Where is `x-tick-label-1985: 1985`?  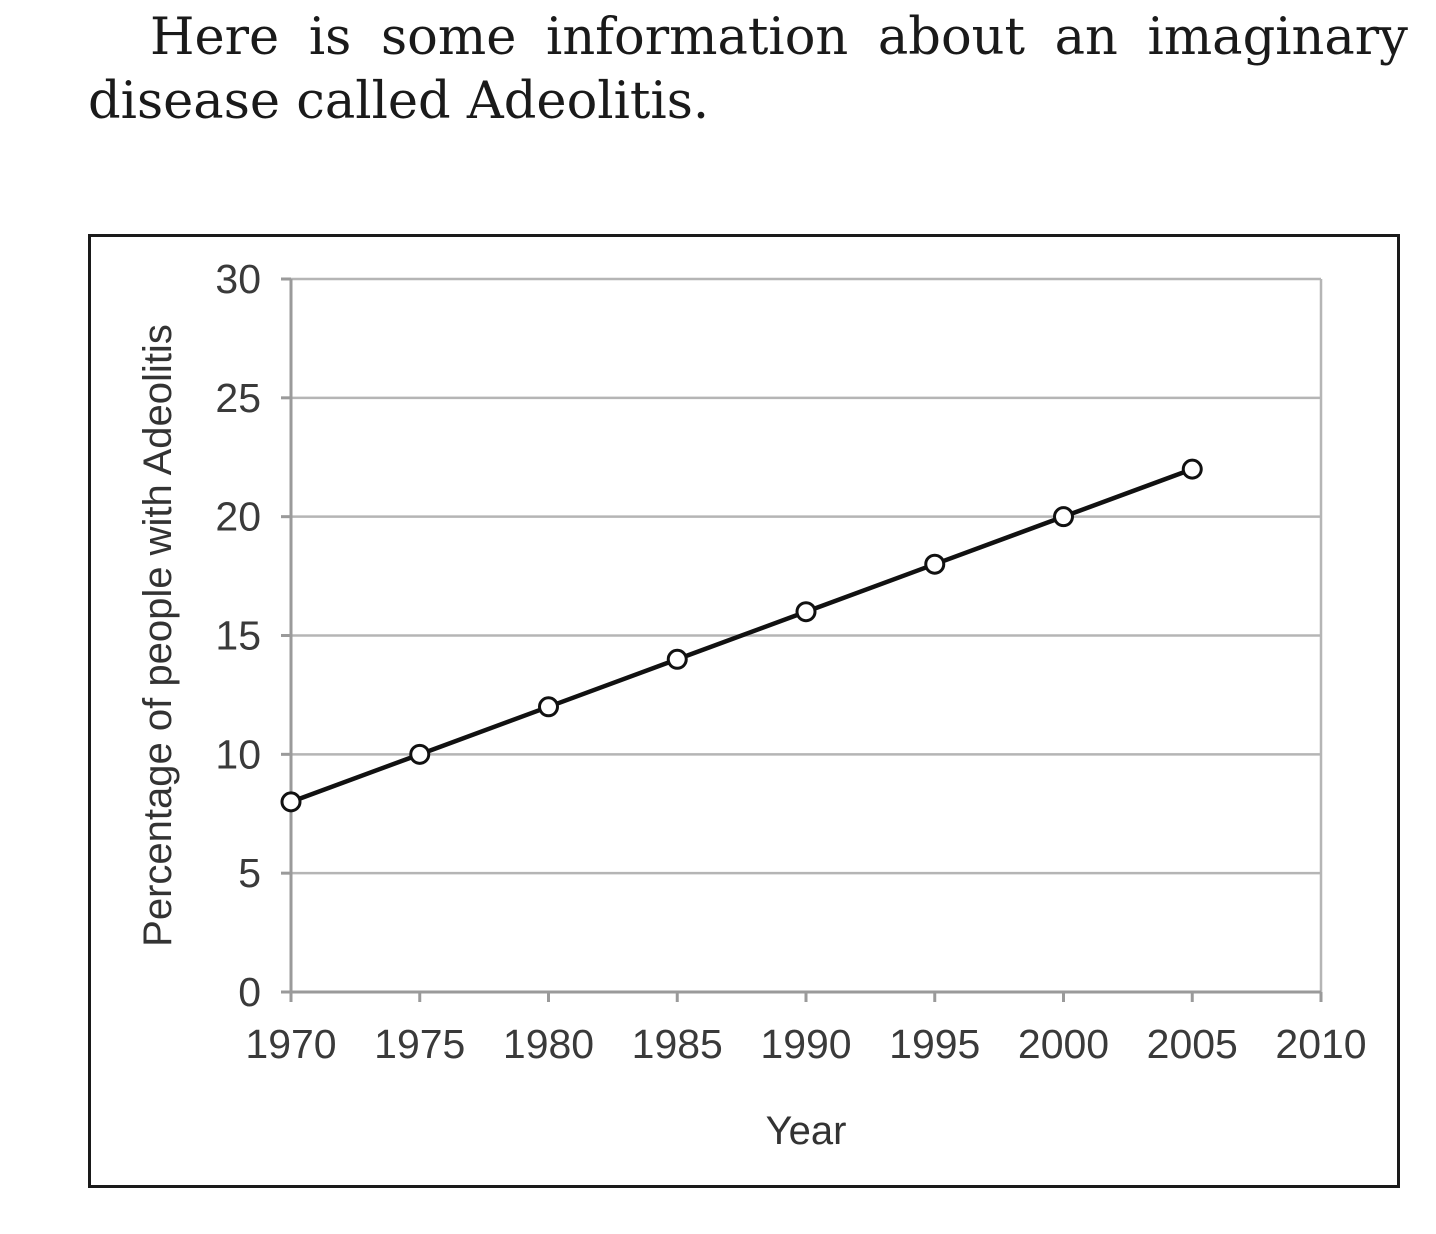
x-tick-label-1985: 1985 is located at coordinates (677, 1044).